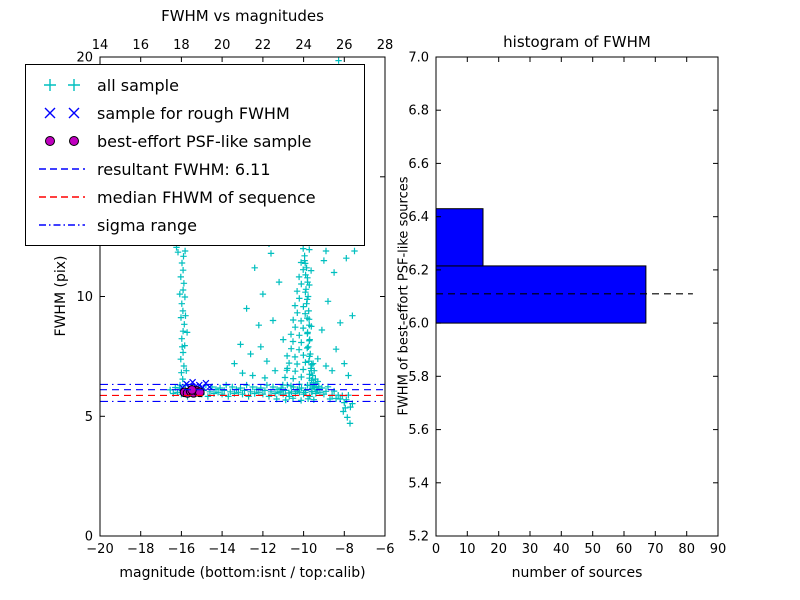 This screenshot has width=800, height=600. I want to click on legend-item-psf-sample: best-effort PSF-like sample, so click(195, 141).